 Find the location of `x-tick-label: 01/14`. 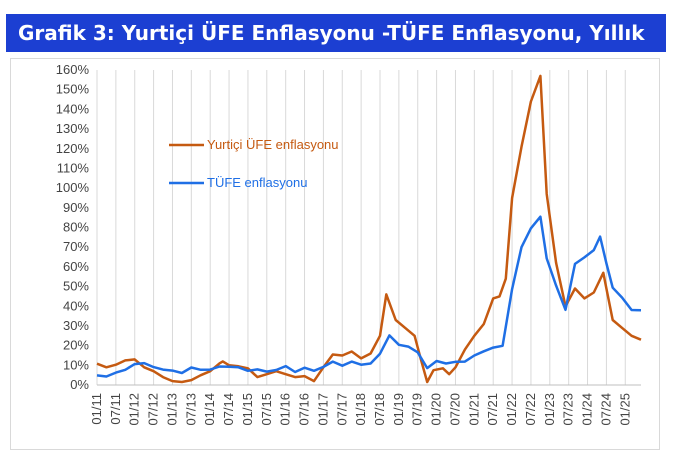

x-tick-label: 01/14 is located at coordinates (209, 409).